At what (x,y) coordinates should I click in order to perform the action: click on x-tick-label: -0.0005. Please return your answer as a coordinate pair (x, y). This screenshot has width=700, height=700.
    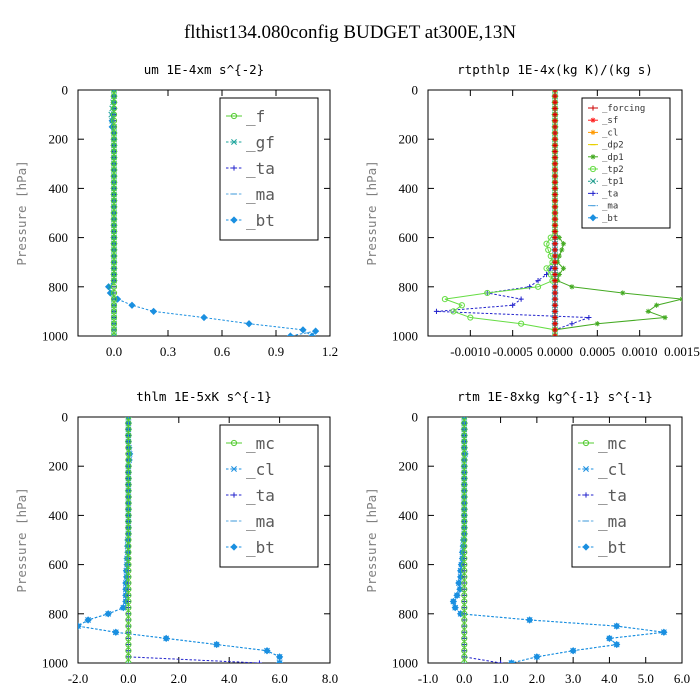
    Looking at the image, I should click on (513, 351).